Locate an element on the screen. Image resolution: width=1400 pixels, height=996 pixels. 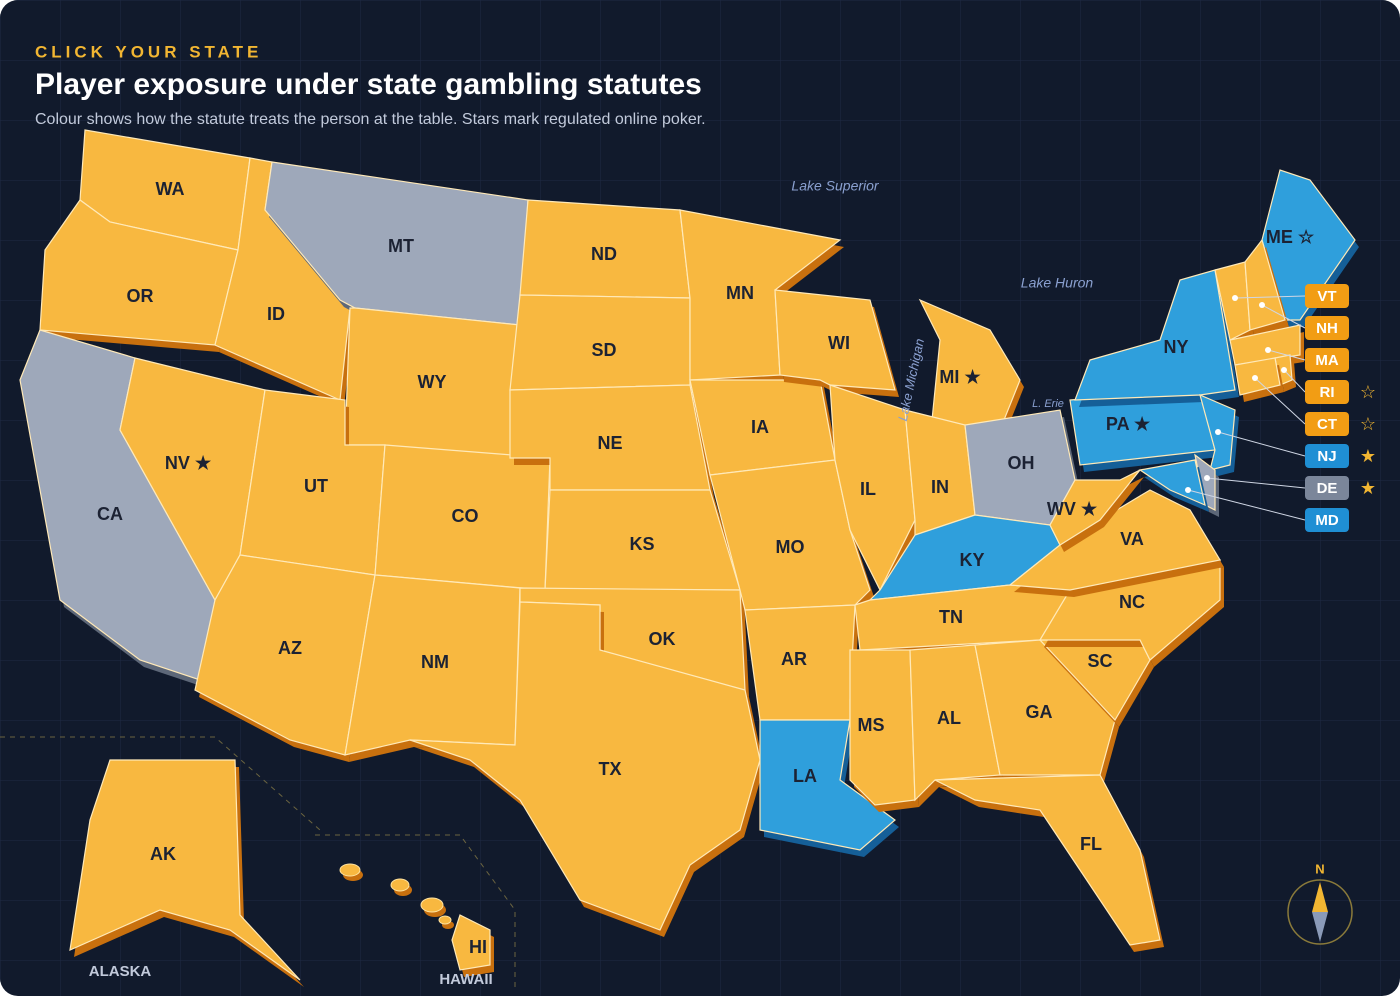
state-code: GA is located at coordinates (1039, 712).